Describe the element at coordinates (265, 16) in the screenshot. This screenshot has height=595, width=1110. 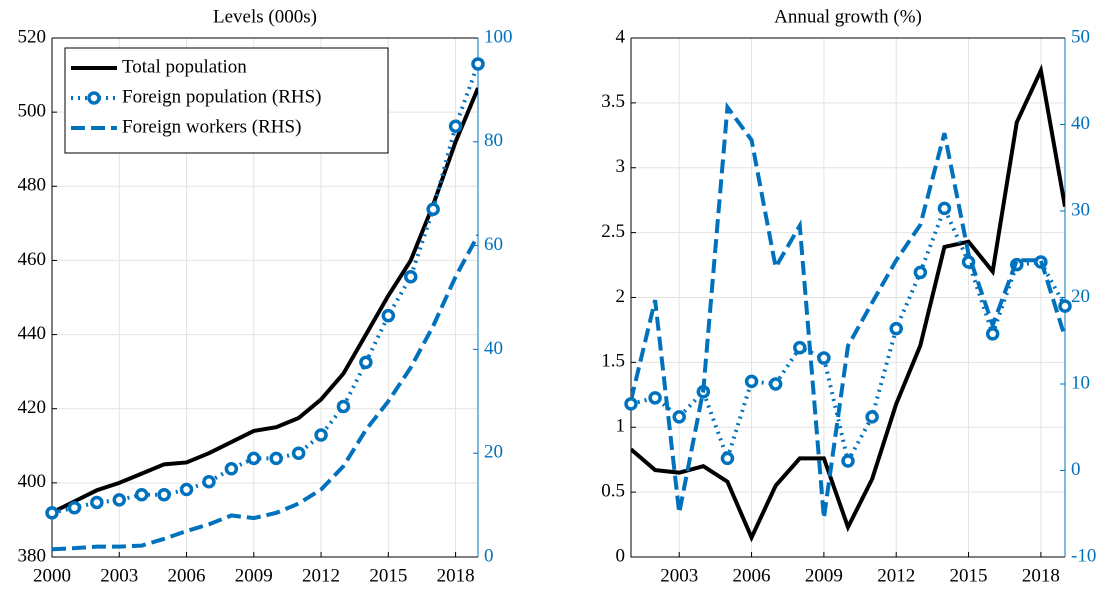
I see `chart-title: Levels (000s)` at that location.